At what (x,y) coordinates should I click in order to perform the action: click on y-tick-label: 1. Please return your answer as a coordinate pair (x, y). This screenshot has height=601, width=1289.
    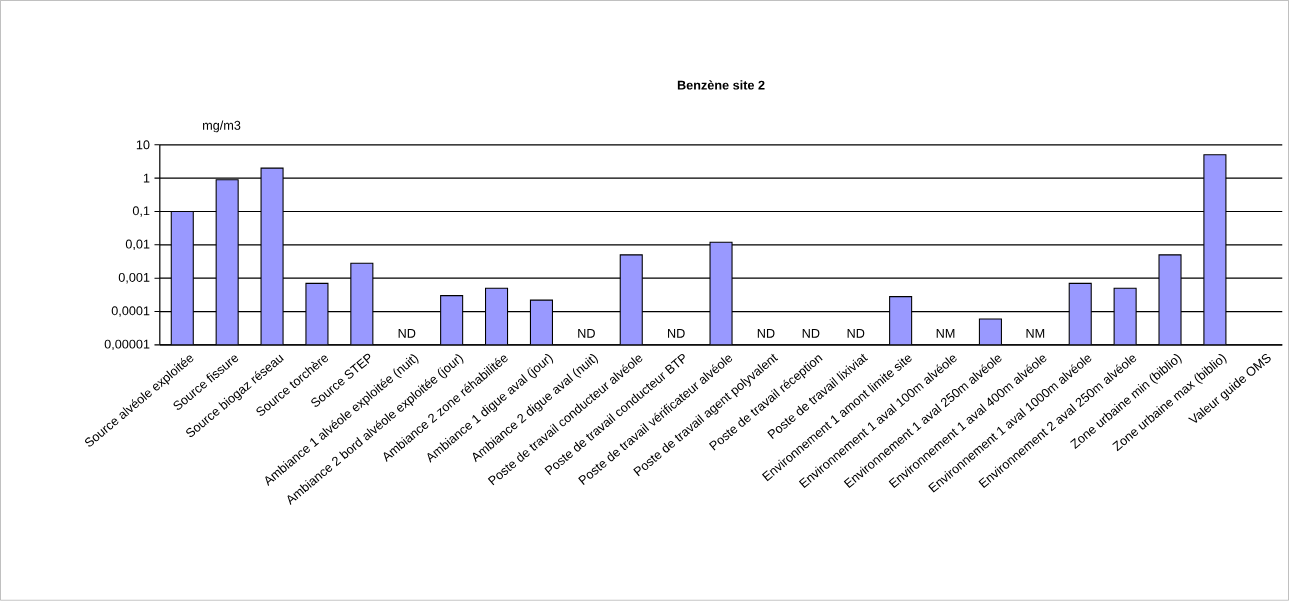
    Looking at the image, I should click on (146, 178).